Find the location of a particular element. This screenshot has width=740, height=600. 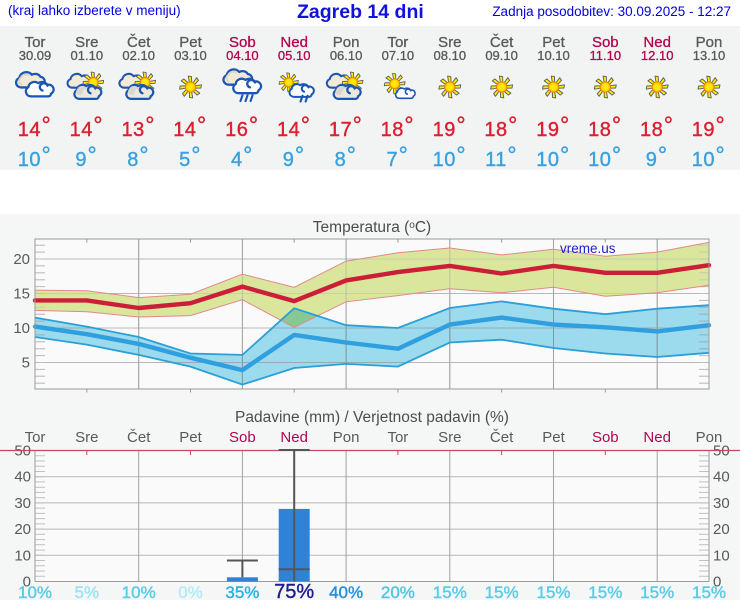

svg-text: vreme.us is located at coordinates (588, 248).